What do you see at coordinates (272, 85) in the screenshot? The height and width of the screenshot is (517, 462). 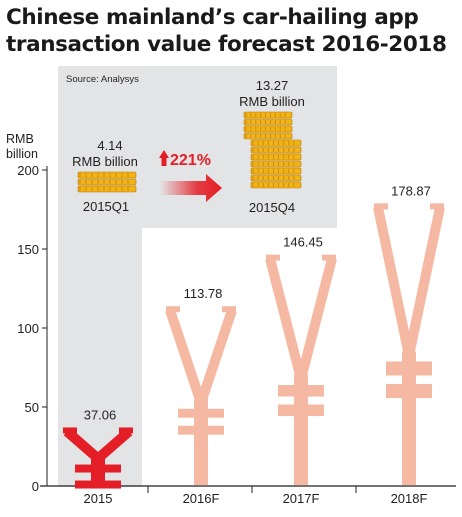 I see `inset-to-value: 13.27` at bounding box center [272, 85].